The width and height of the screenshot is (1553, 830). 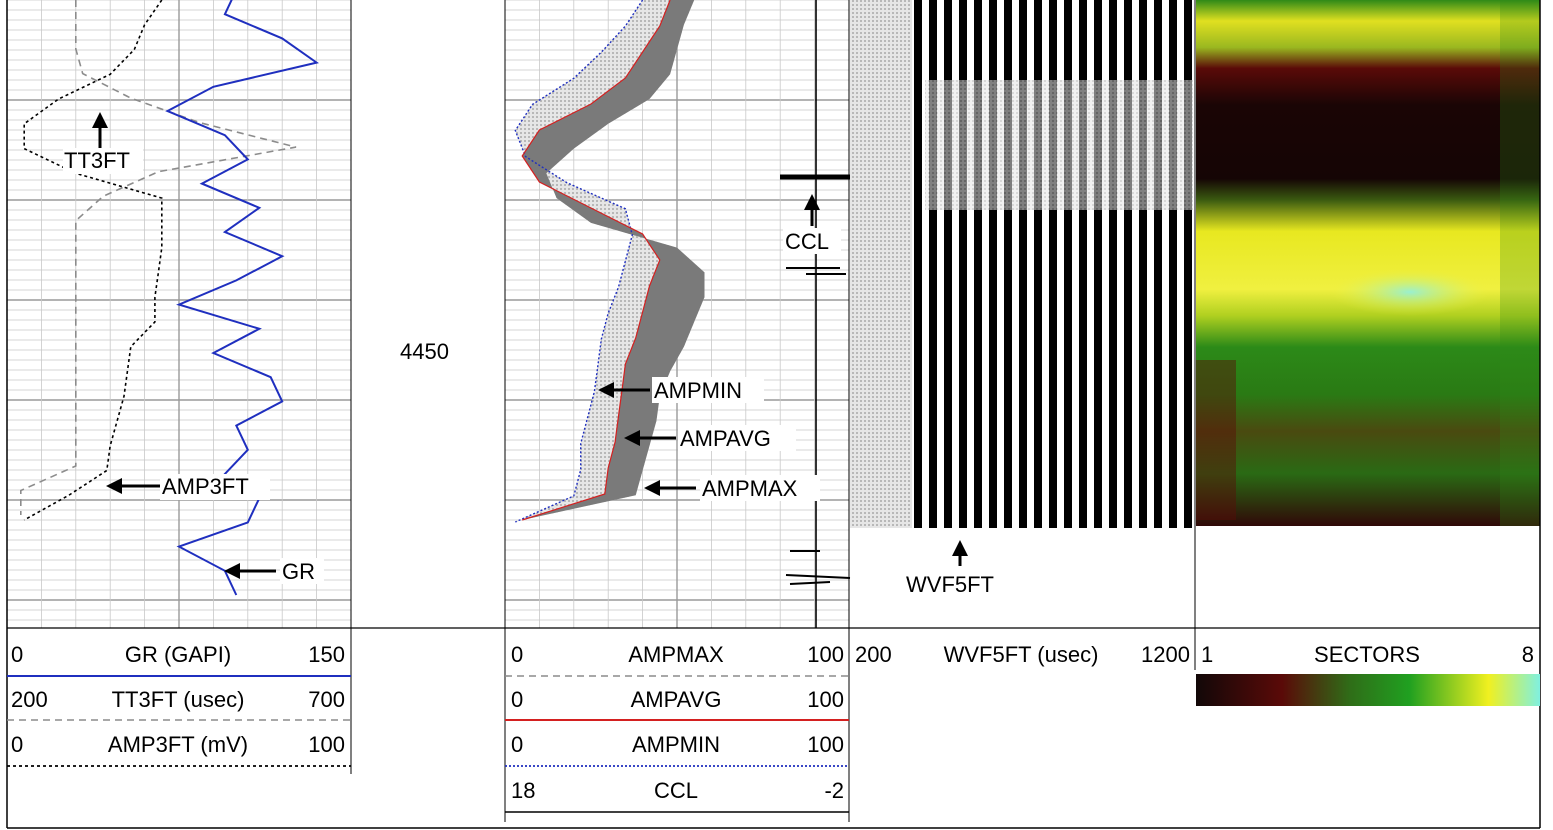 I want to click on svg-text: AMP3FT, so click(x=205, y=486).